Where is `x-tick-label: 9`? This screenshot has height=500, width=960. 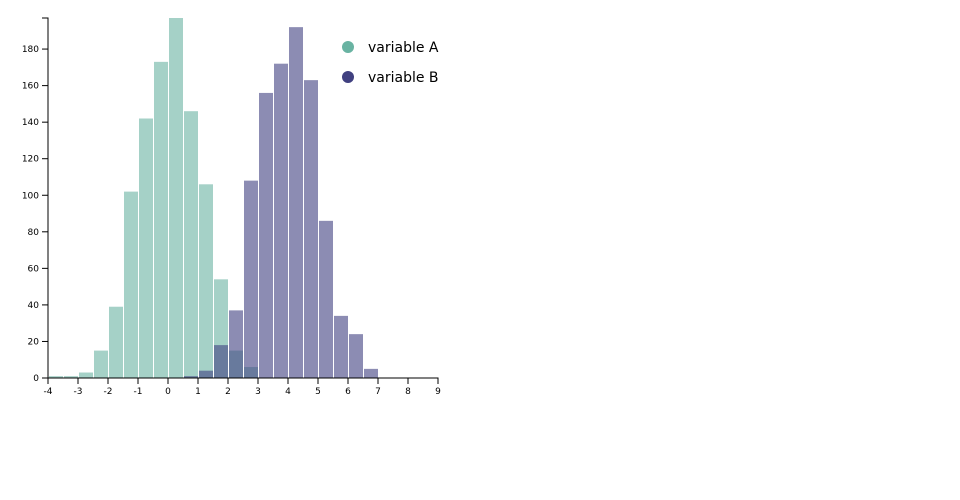
x-tick-label: 9 is located at coordinates (438, 392).